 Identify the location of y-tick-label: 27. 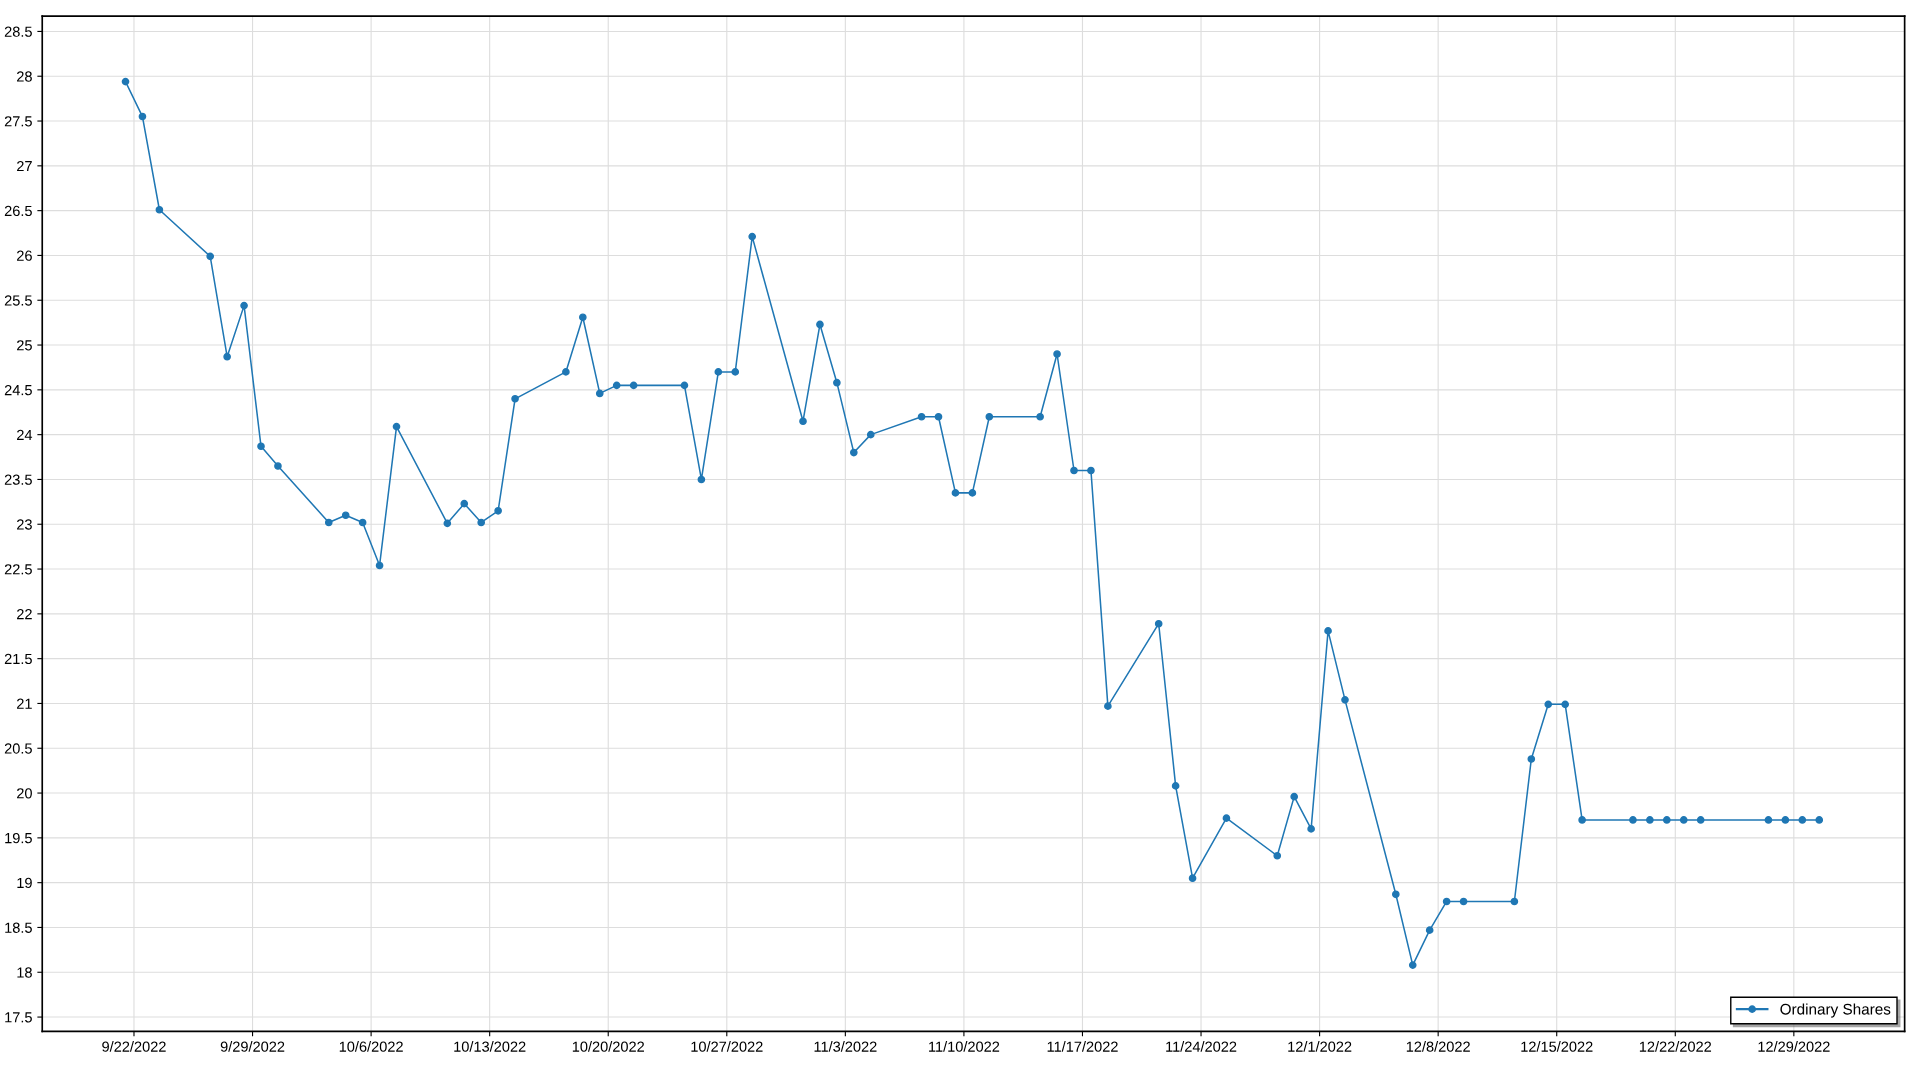
(24, 166).